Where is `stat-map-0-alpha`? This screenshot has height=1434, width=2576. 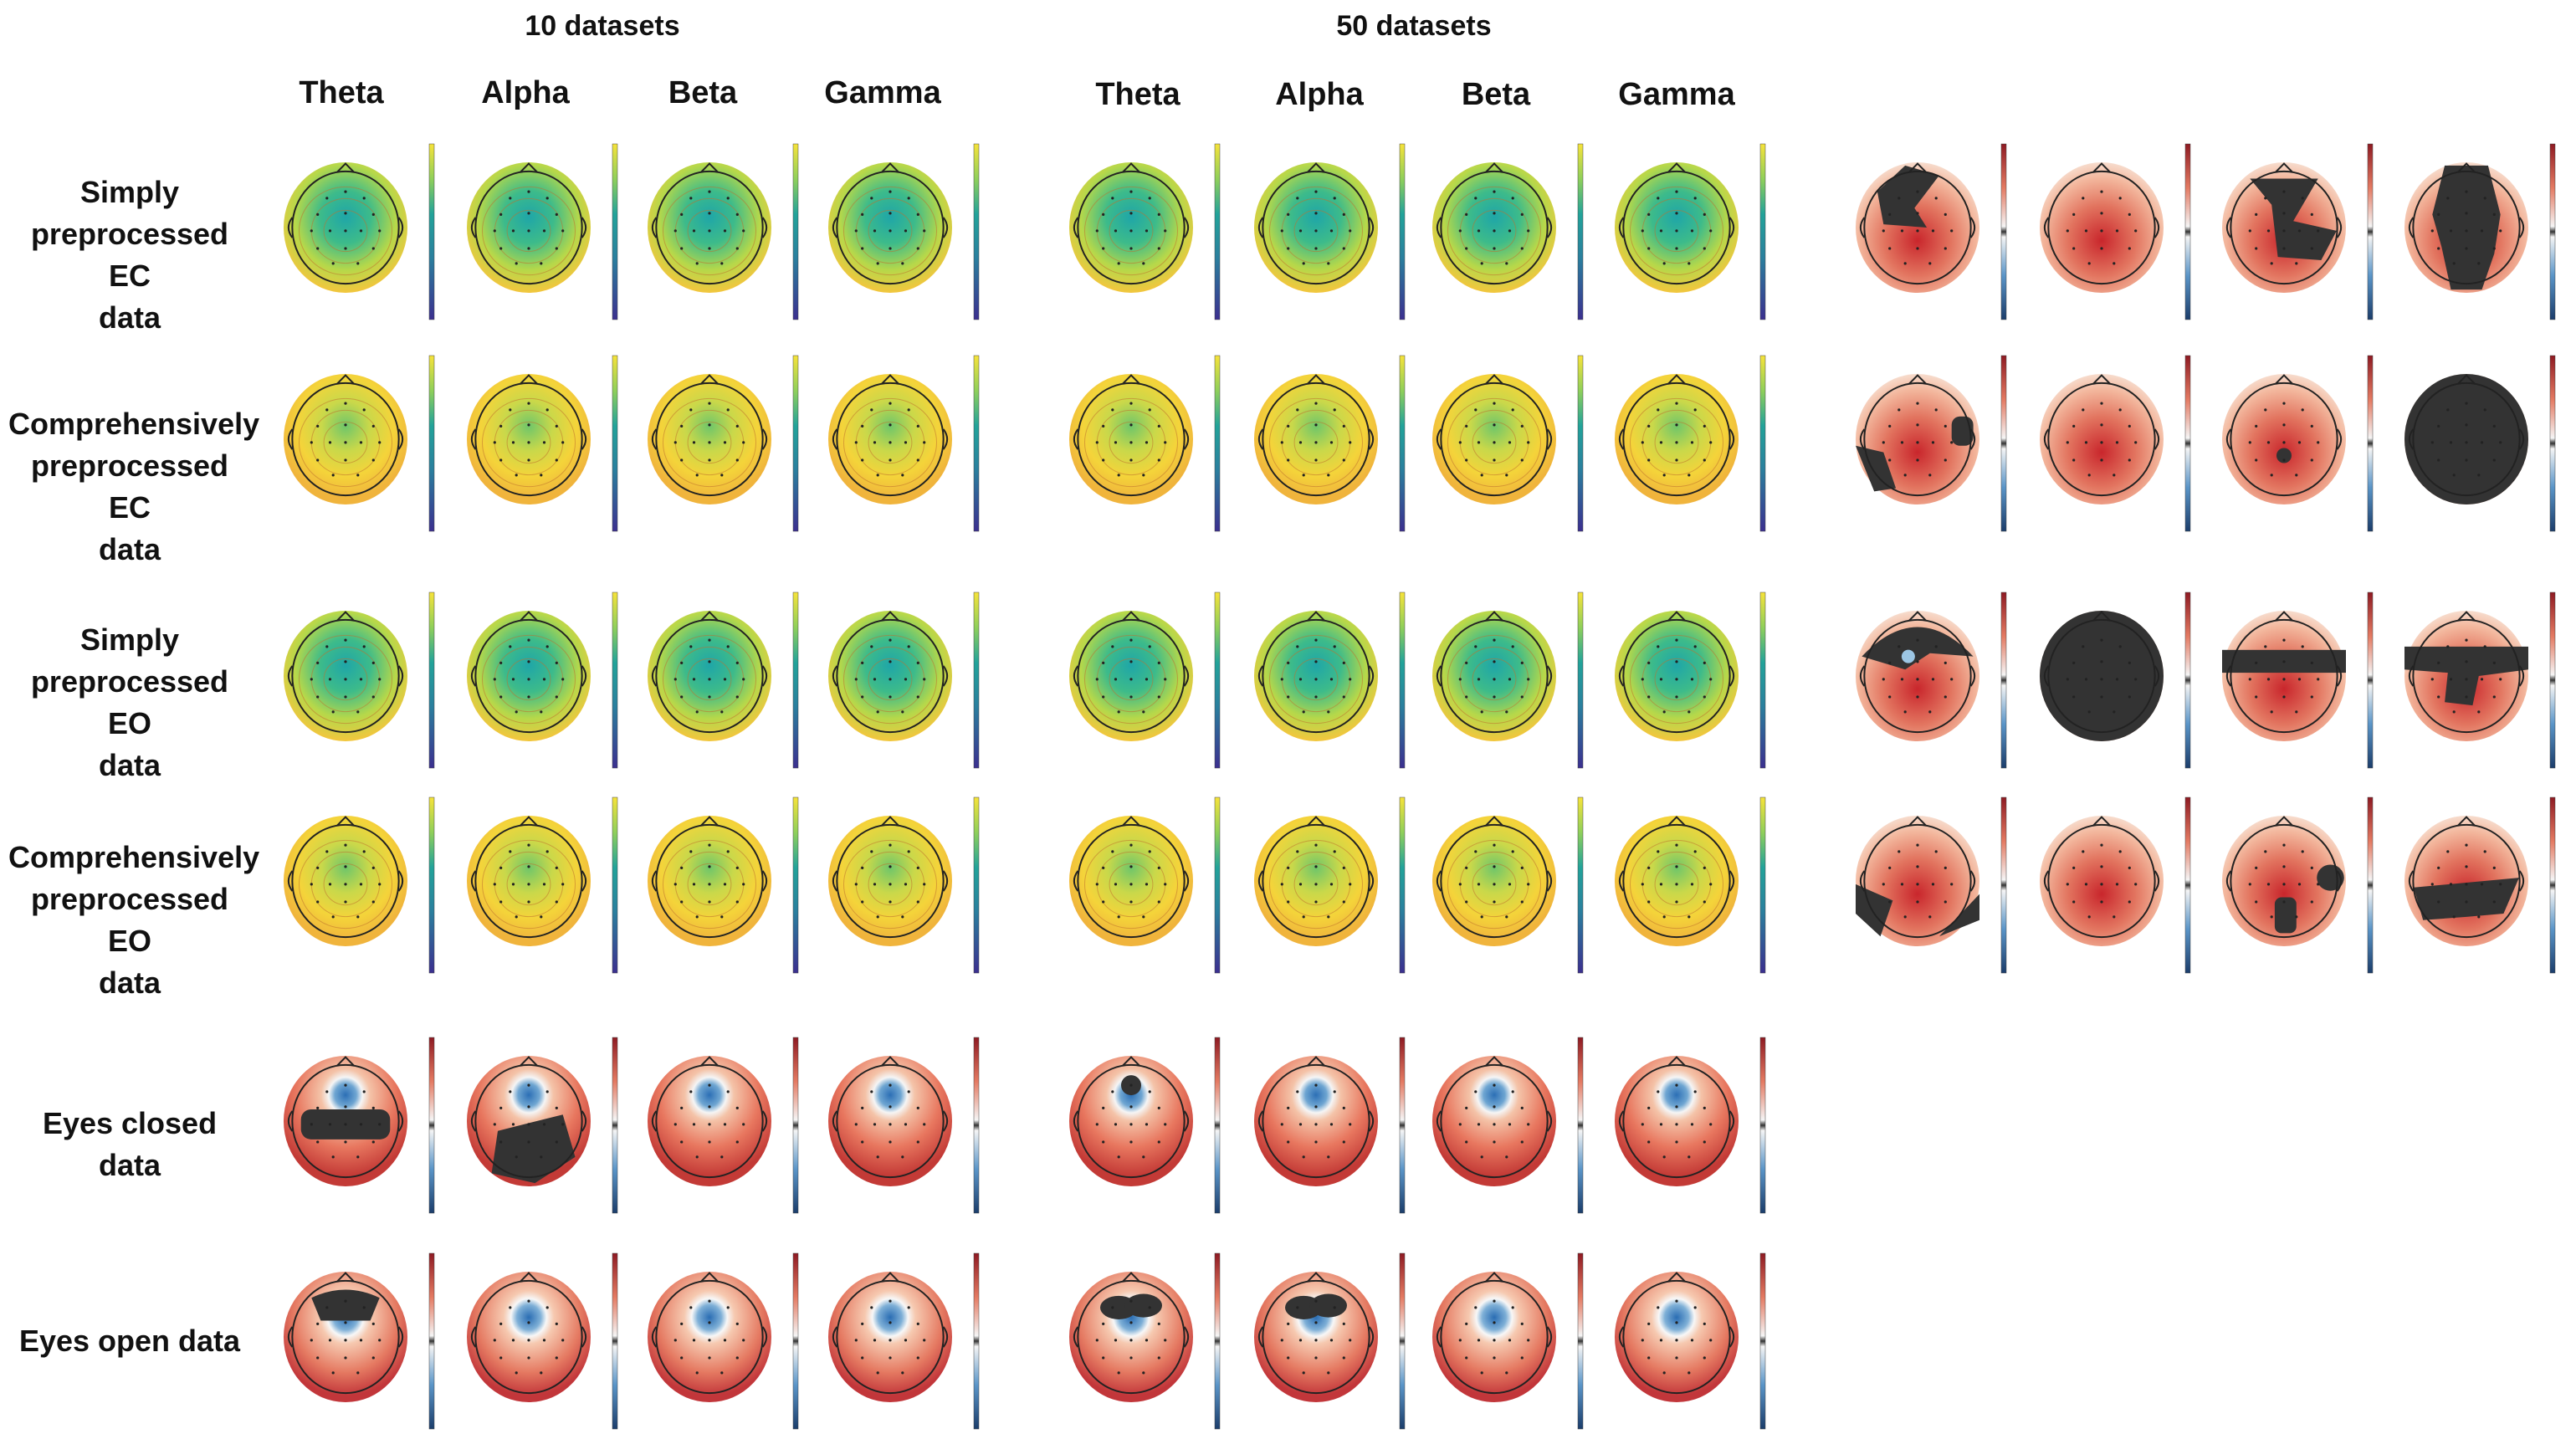
stat-map-0-alpha is located at coordinates (2115, 232).